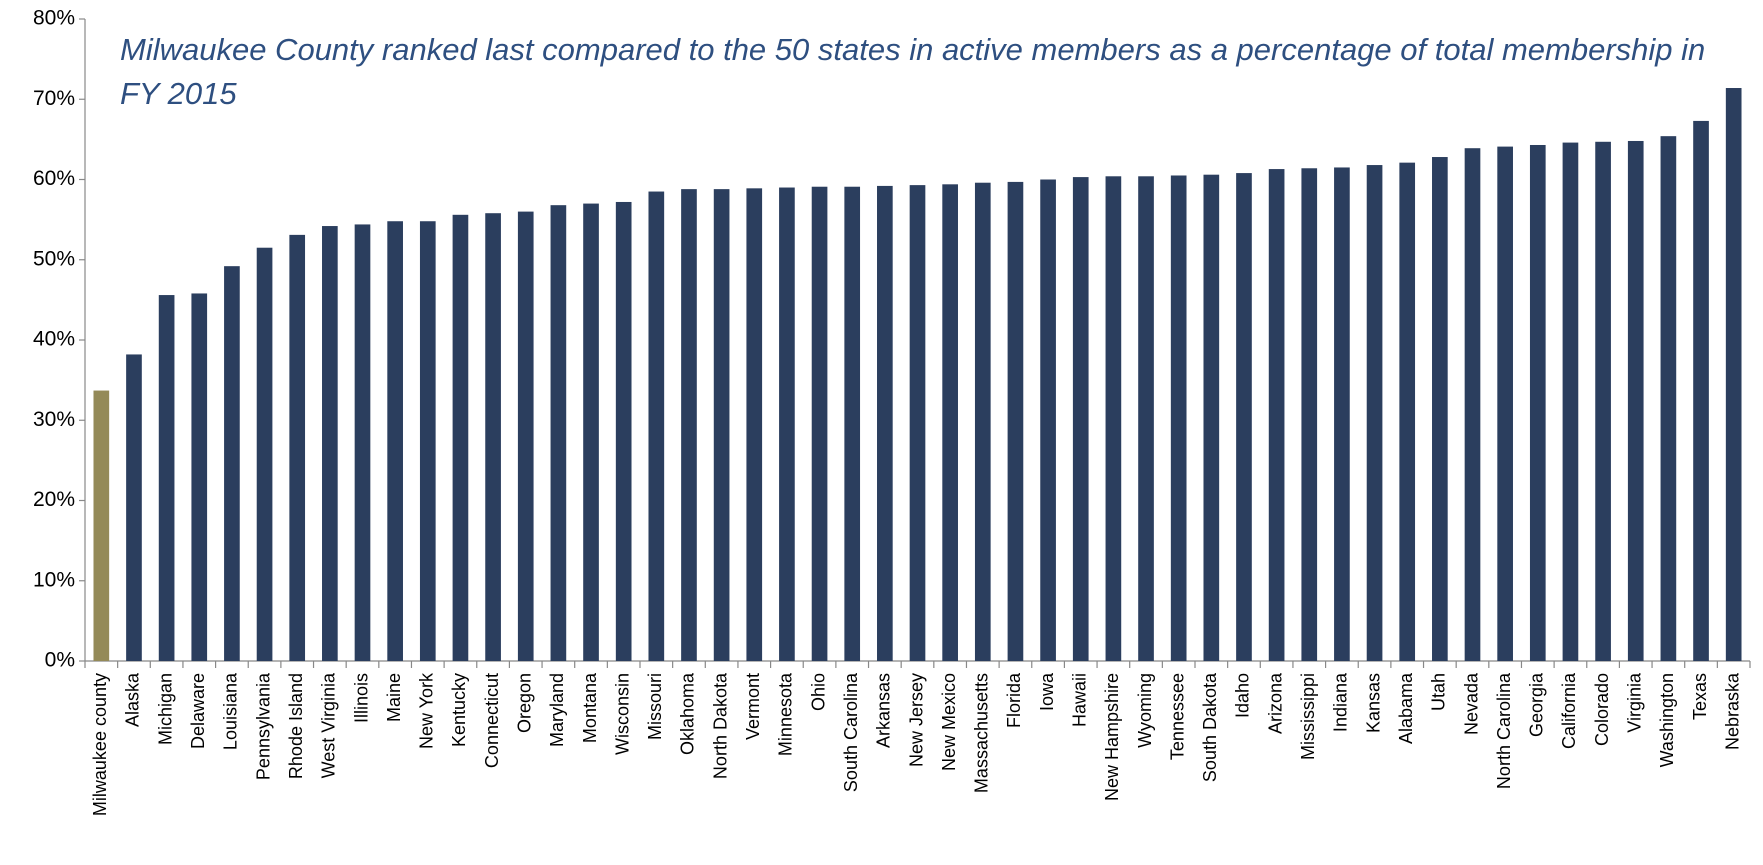  What do you see at coordinates (1406, 708) in the screenshot?
I see `x-tick-label: Alabama` at bounding box center [1406, 708].